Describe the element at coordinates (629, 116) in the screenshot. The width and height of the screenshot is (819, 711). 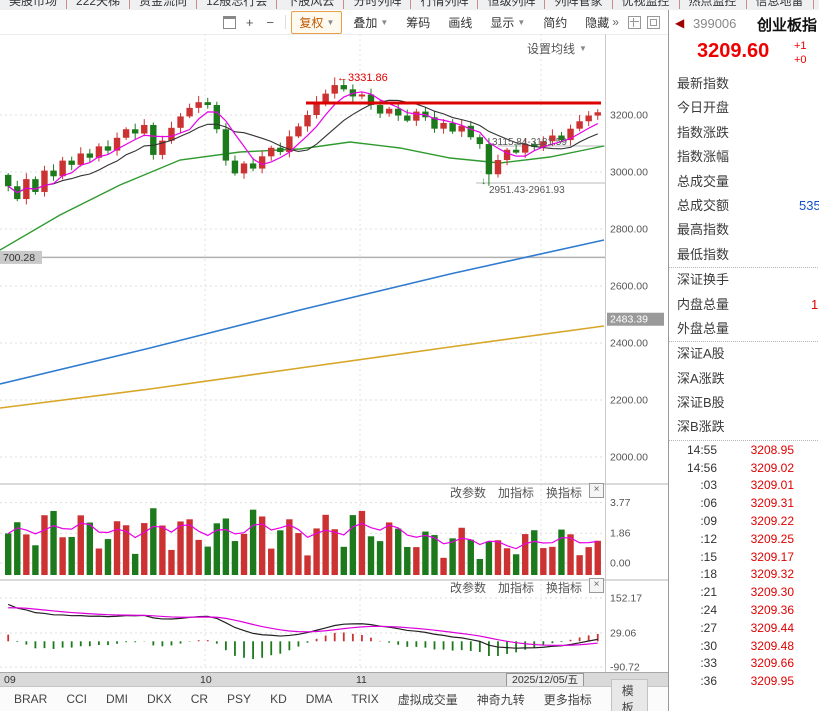
I see `svg-text: 3200.00` at that location.